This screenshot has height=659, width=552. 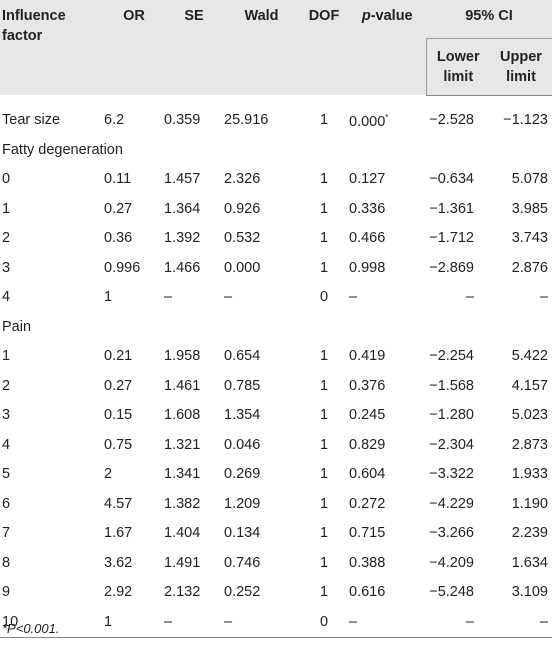 I want to click on cell-se: 0.359, so click(x=182, y=120).